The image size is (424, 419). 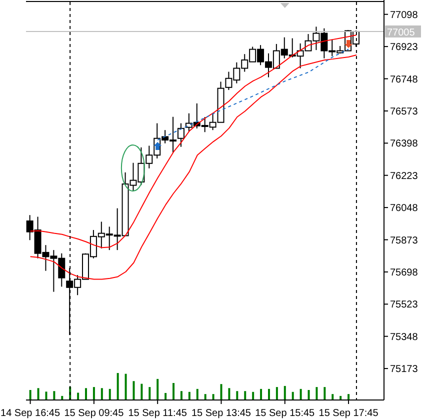 I want to click on x-tick-label: 15 Sep 17:45, so click(x=348, y=413).